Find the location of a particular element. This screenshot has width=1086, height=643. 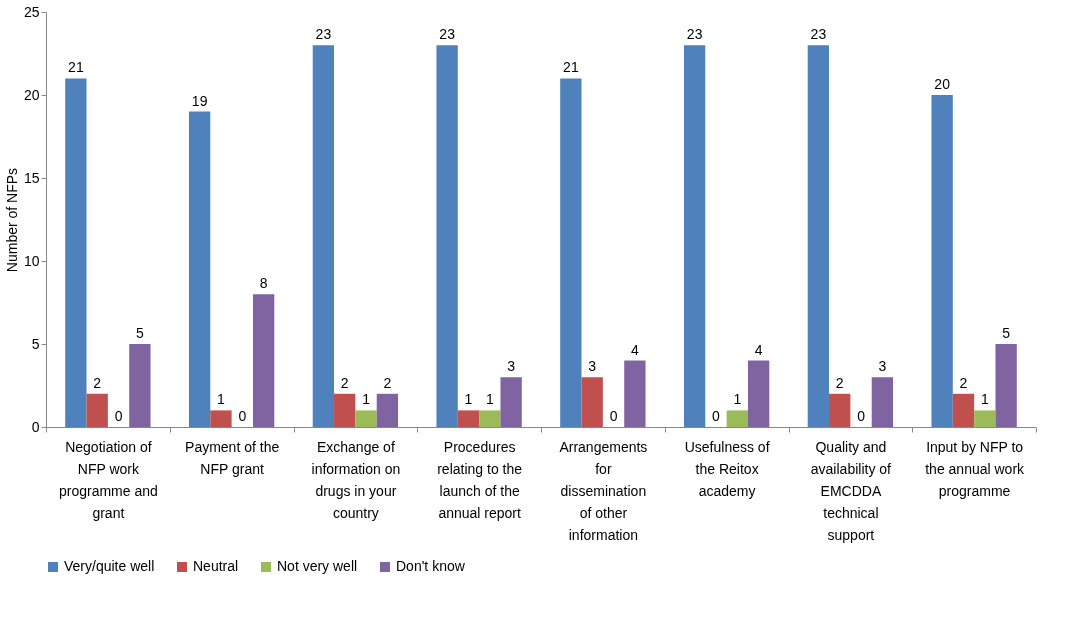

x-tick-label: Exchange of information on drugs in your country is located at coordinates (356, 479).